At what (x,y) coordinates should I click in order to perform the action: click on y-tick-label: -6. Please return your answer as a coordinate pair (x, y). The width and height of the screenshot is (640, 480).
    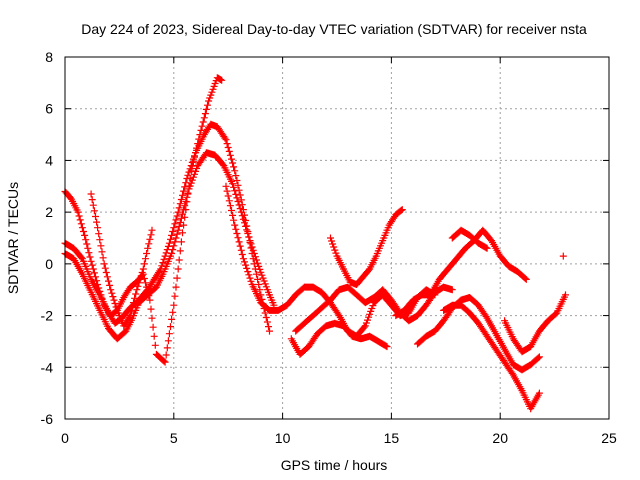
    Looking at the image, I should click on (47, 419).